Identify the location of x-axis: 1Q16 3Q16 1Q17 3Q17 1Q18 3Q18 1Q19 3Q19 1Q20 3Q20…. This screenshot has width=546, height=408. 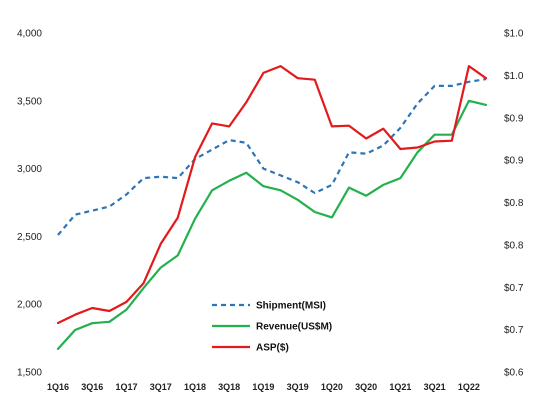
(263, 387).